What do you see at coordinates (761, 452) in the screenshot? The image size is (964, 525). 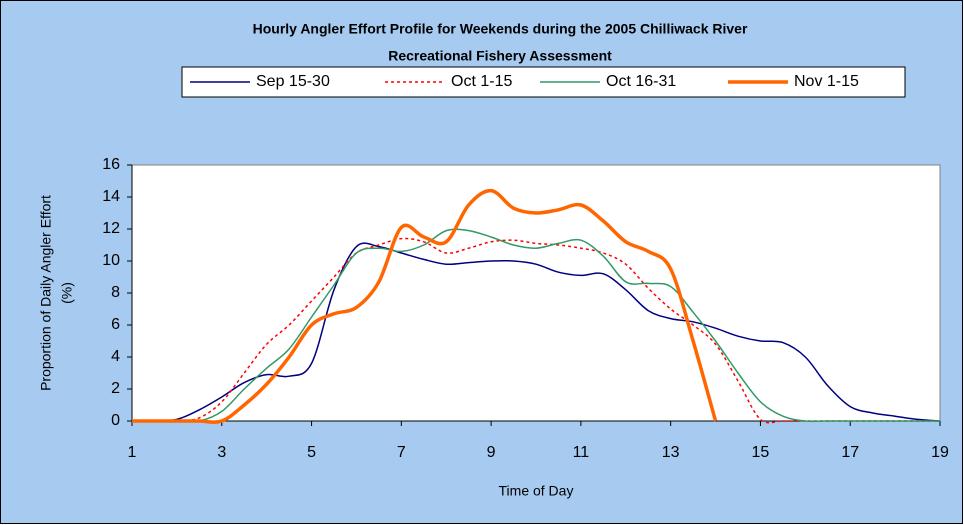 I see `x-tick-label: 15` at bounding box center [761, 452].